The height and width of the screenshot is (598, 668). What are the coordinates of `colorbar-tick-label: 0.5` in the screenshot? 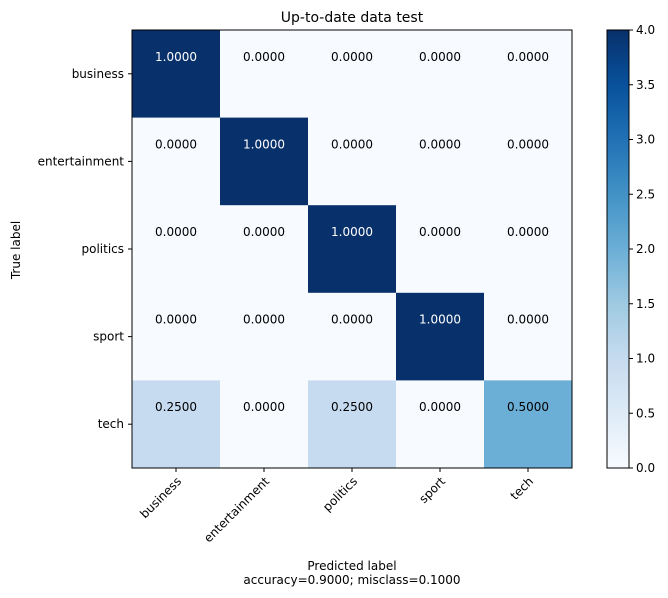 It's located at (645, 413).